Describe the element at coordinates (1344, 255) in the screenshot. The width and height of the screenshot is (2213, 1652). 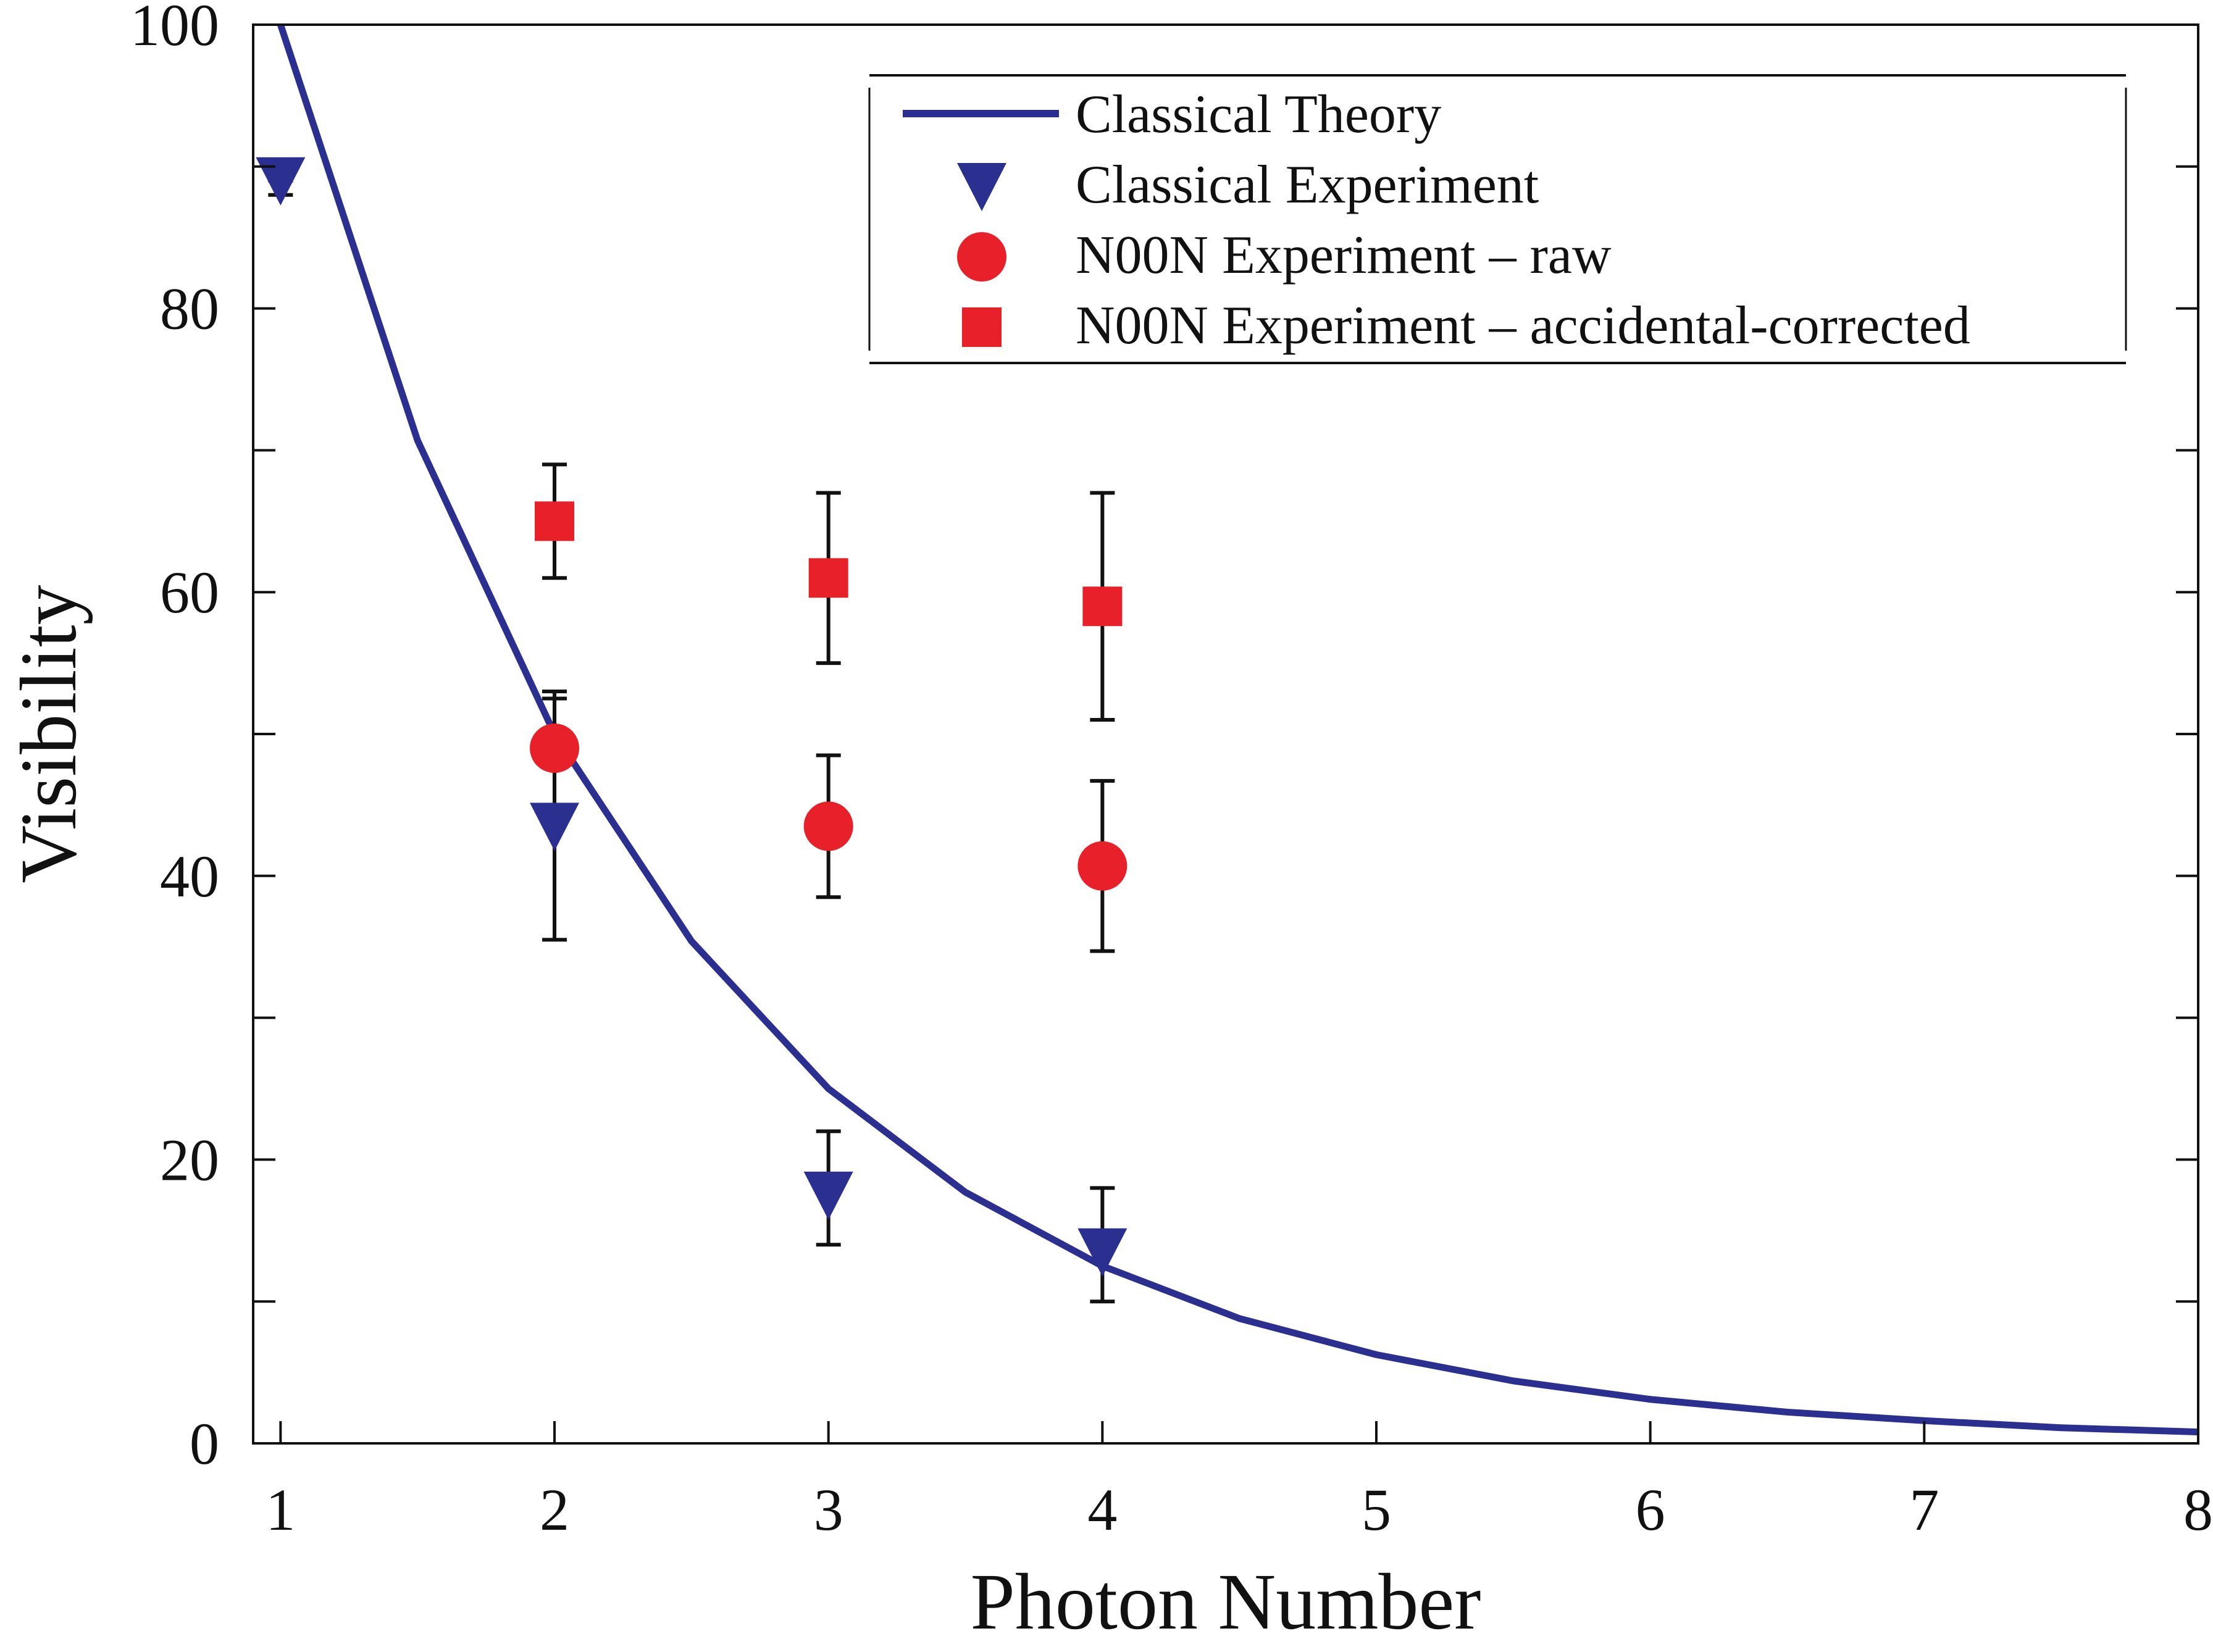
I see `legend-label: N00N Experiment – raw` at that location.